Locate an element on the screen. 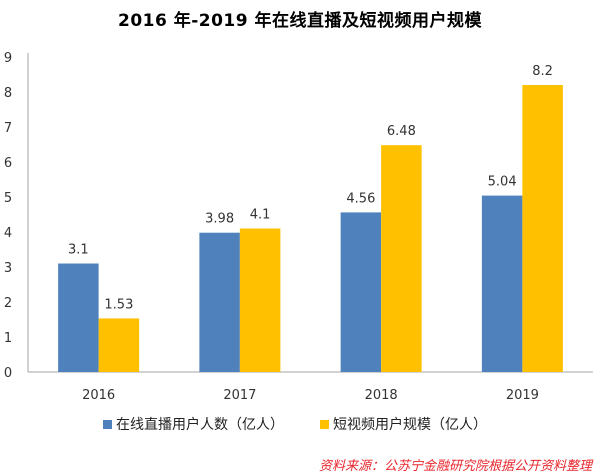  y-tick-label: 6 is located at coordinates (8, 163).